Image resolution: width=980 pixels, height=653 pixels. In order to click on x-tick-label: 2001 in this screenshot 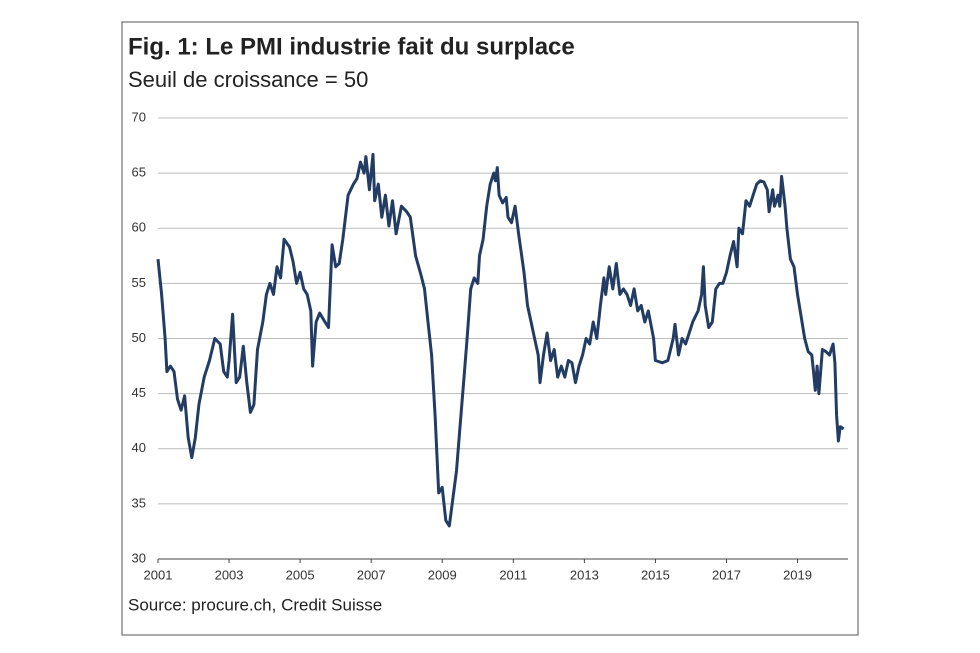, I will do `click(158, 574)`.